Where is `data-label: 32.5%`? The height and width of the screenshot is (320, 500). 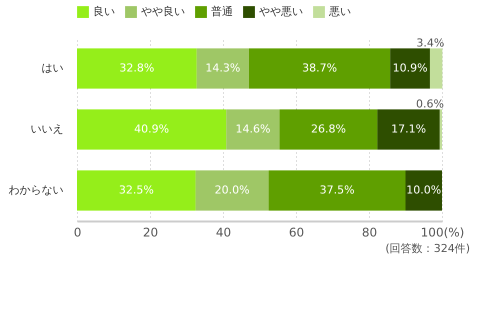
data-label: 32.5% is located at coordinates (136, 190).